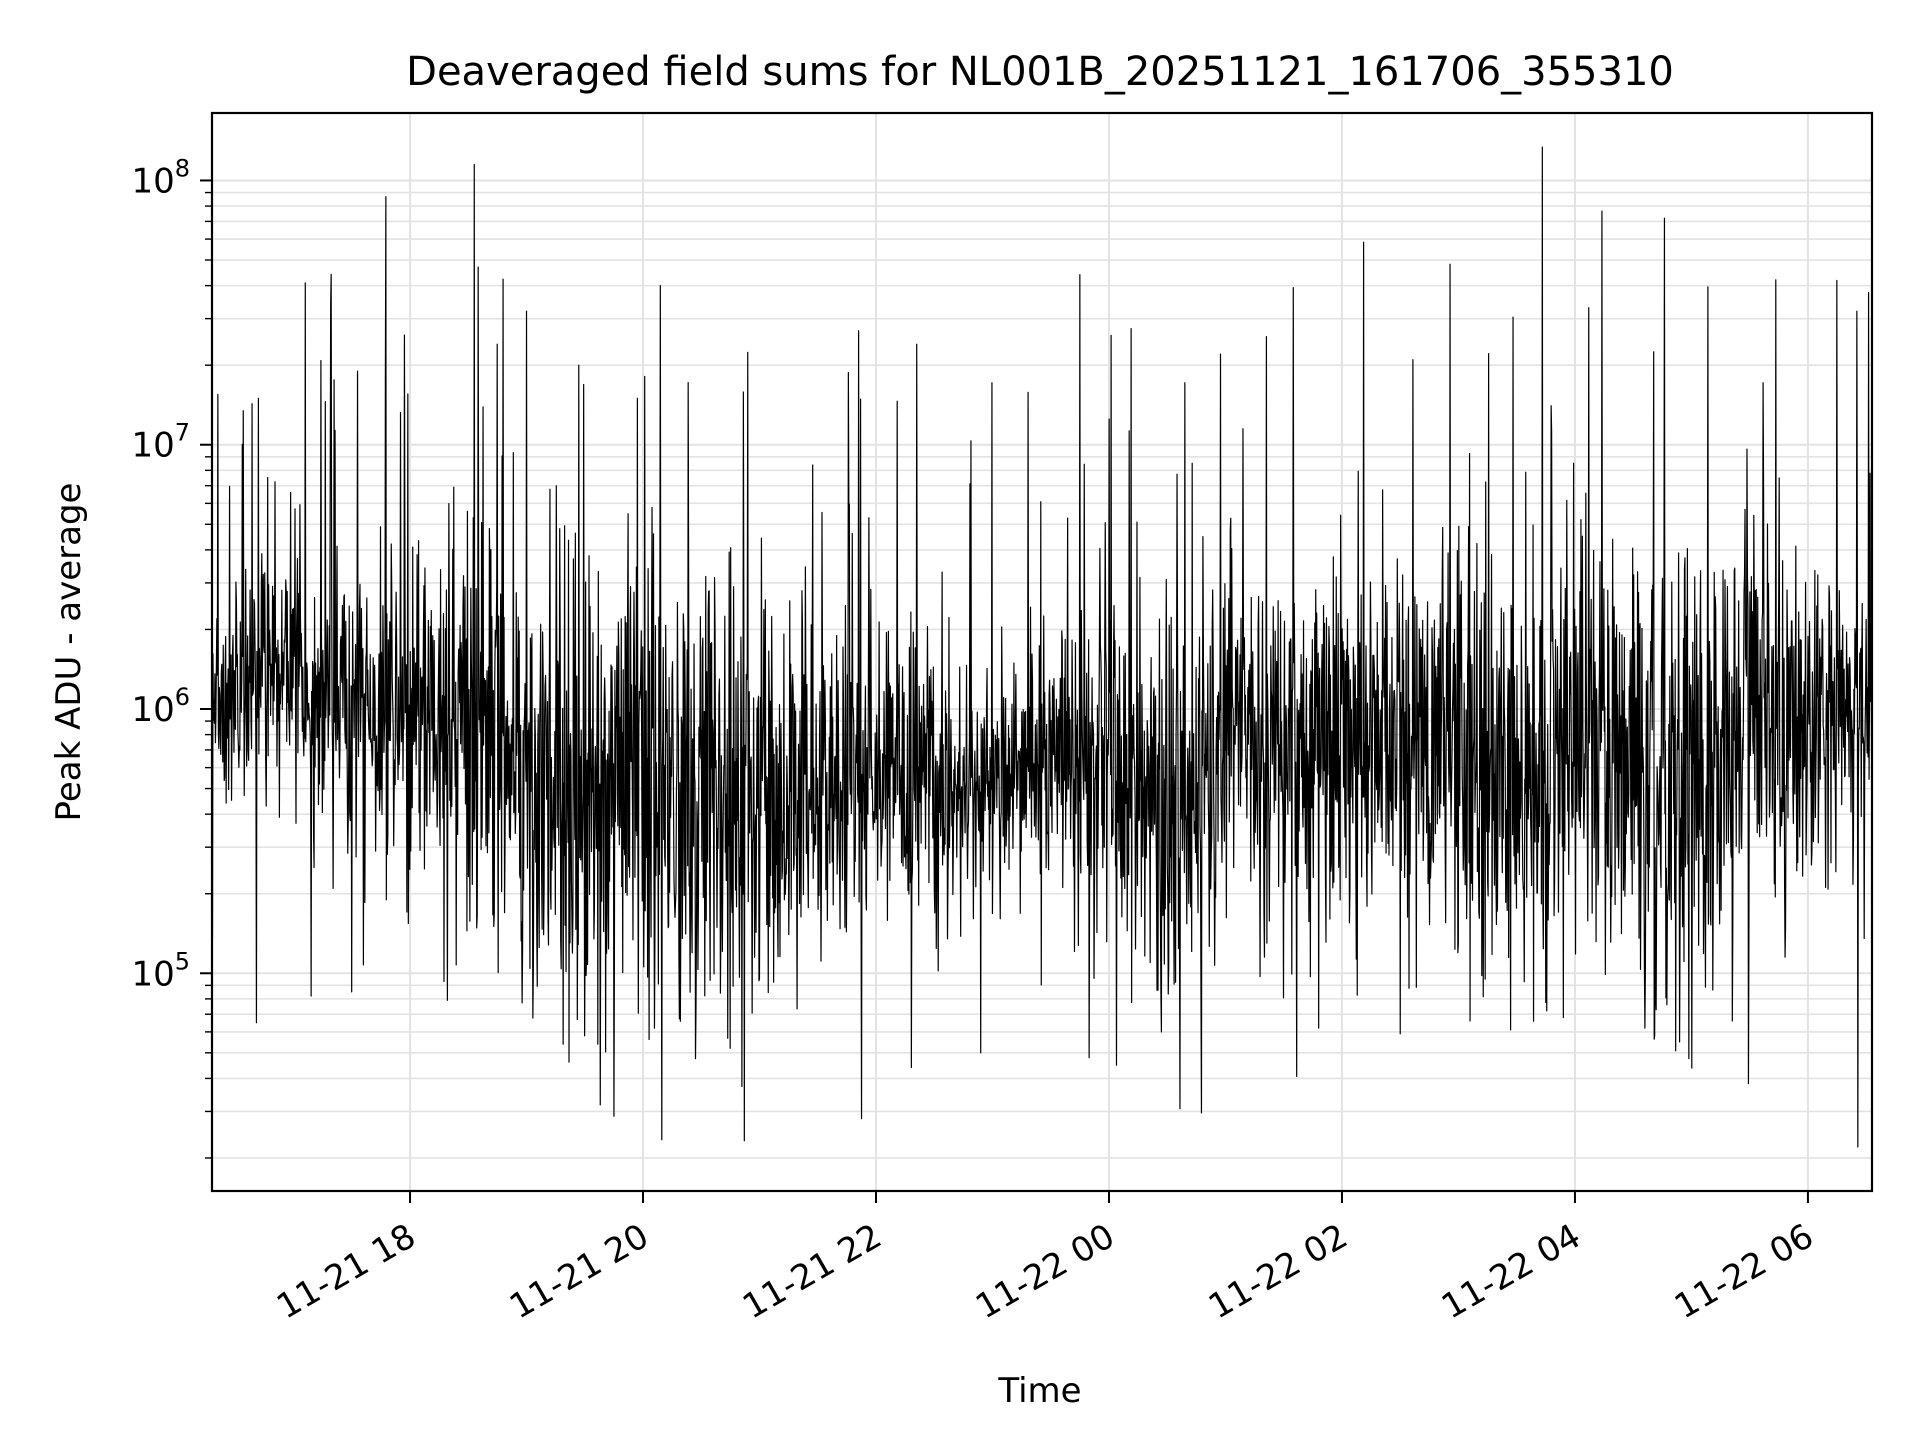  I want to click on y-tick-label: 10⁶, so click(160, 706).